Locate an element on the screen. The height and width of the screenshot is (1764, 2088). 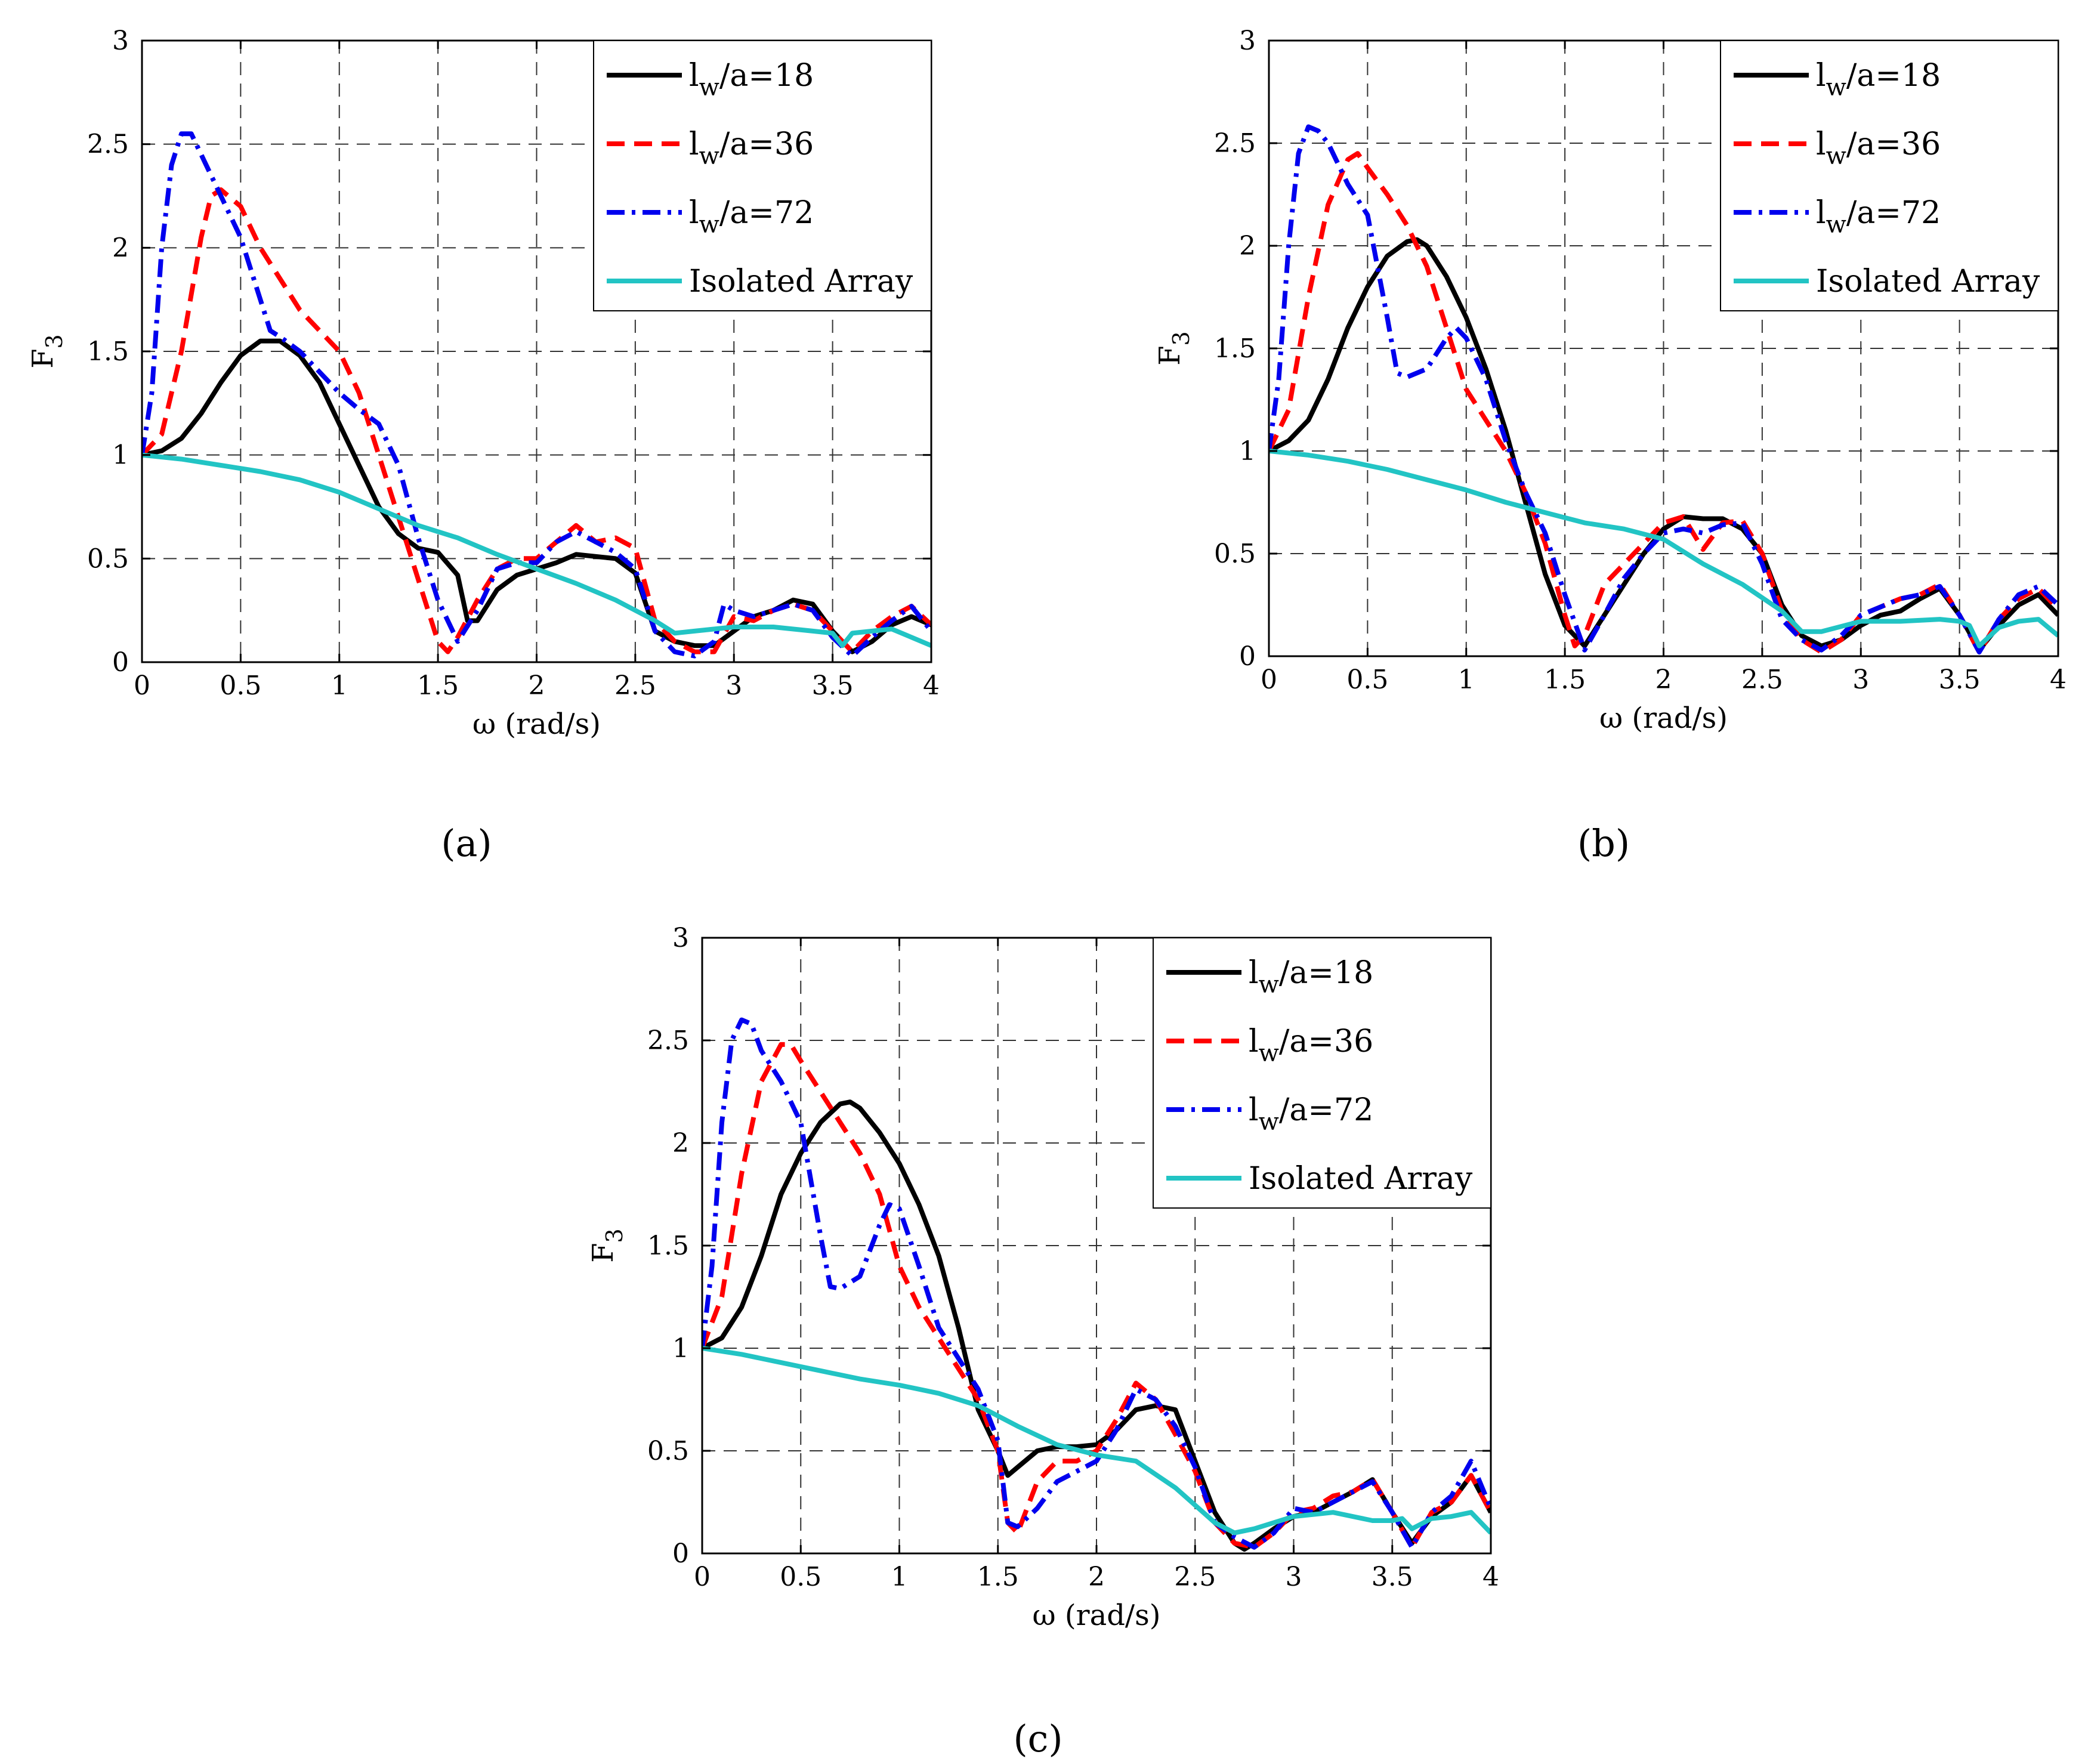
x-tick-label: 4 is located at coordinates (1490, 1577).